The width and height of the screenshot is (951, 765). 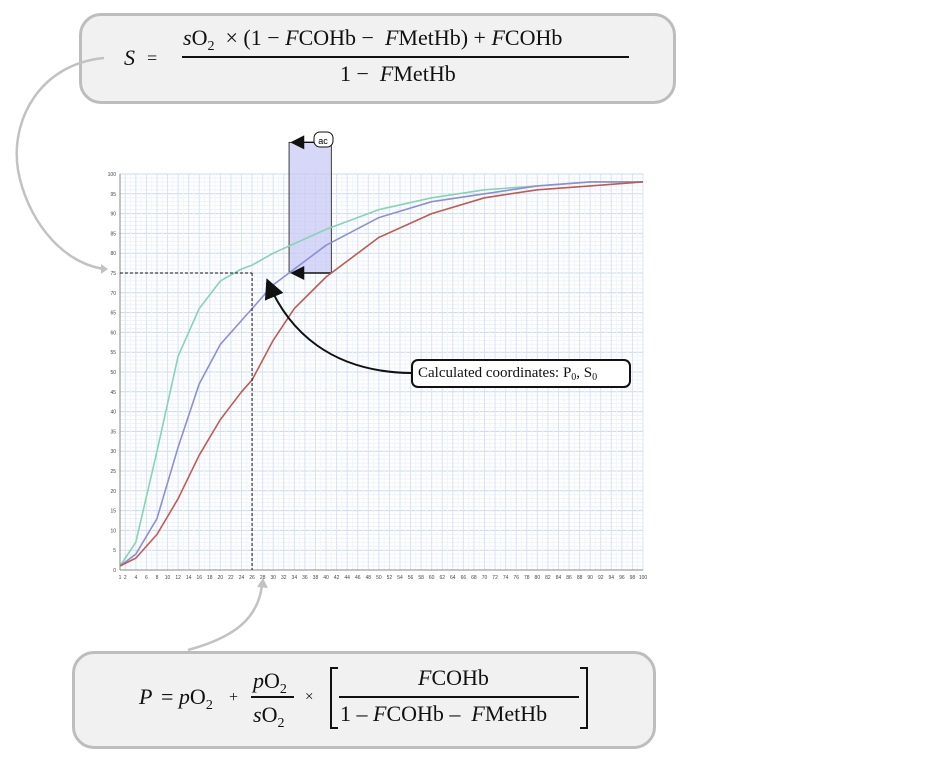 What do you see at coordinates (252, 578) in the screenshot?
I see `x-tick-label: 26` at bounding box center [252, 578].